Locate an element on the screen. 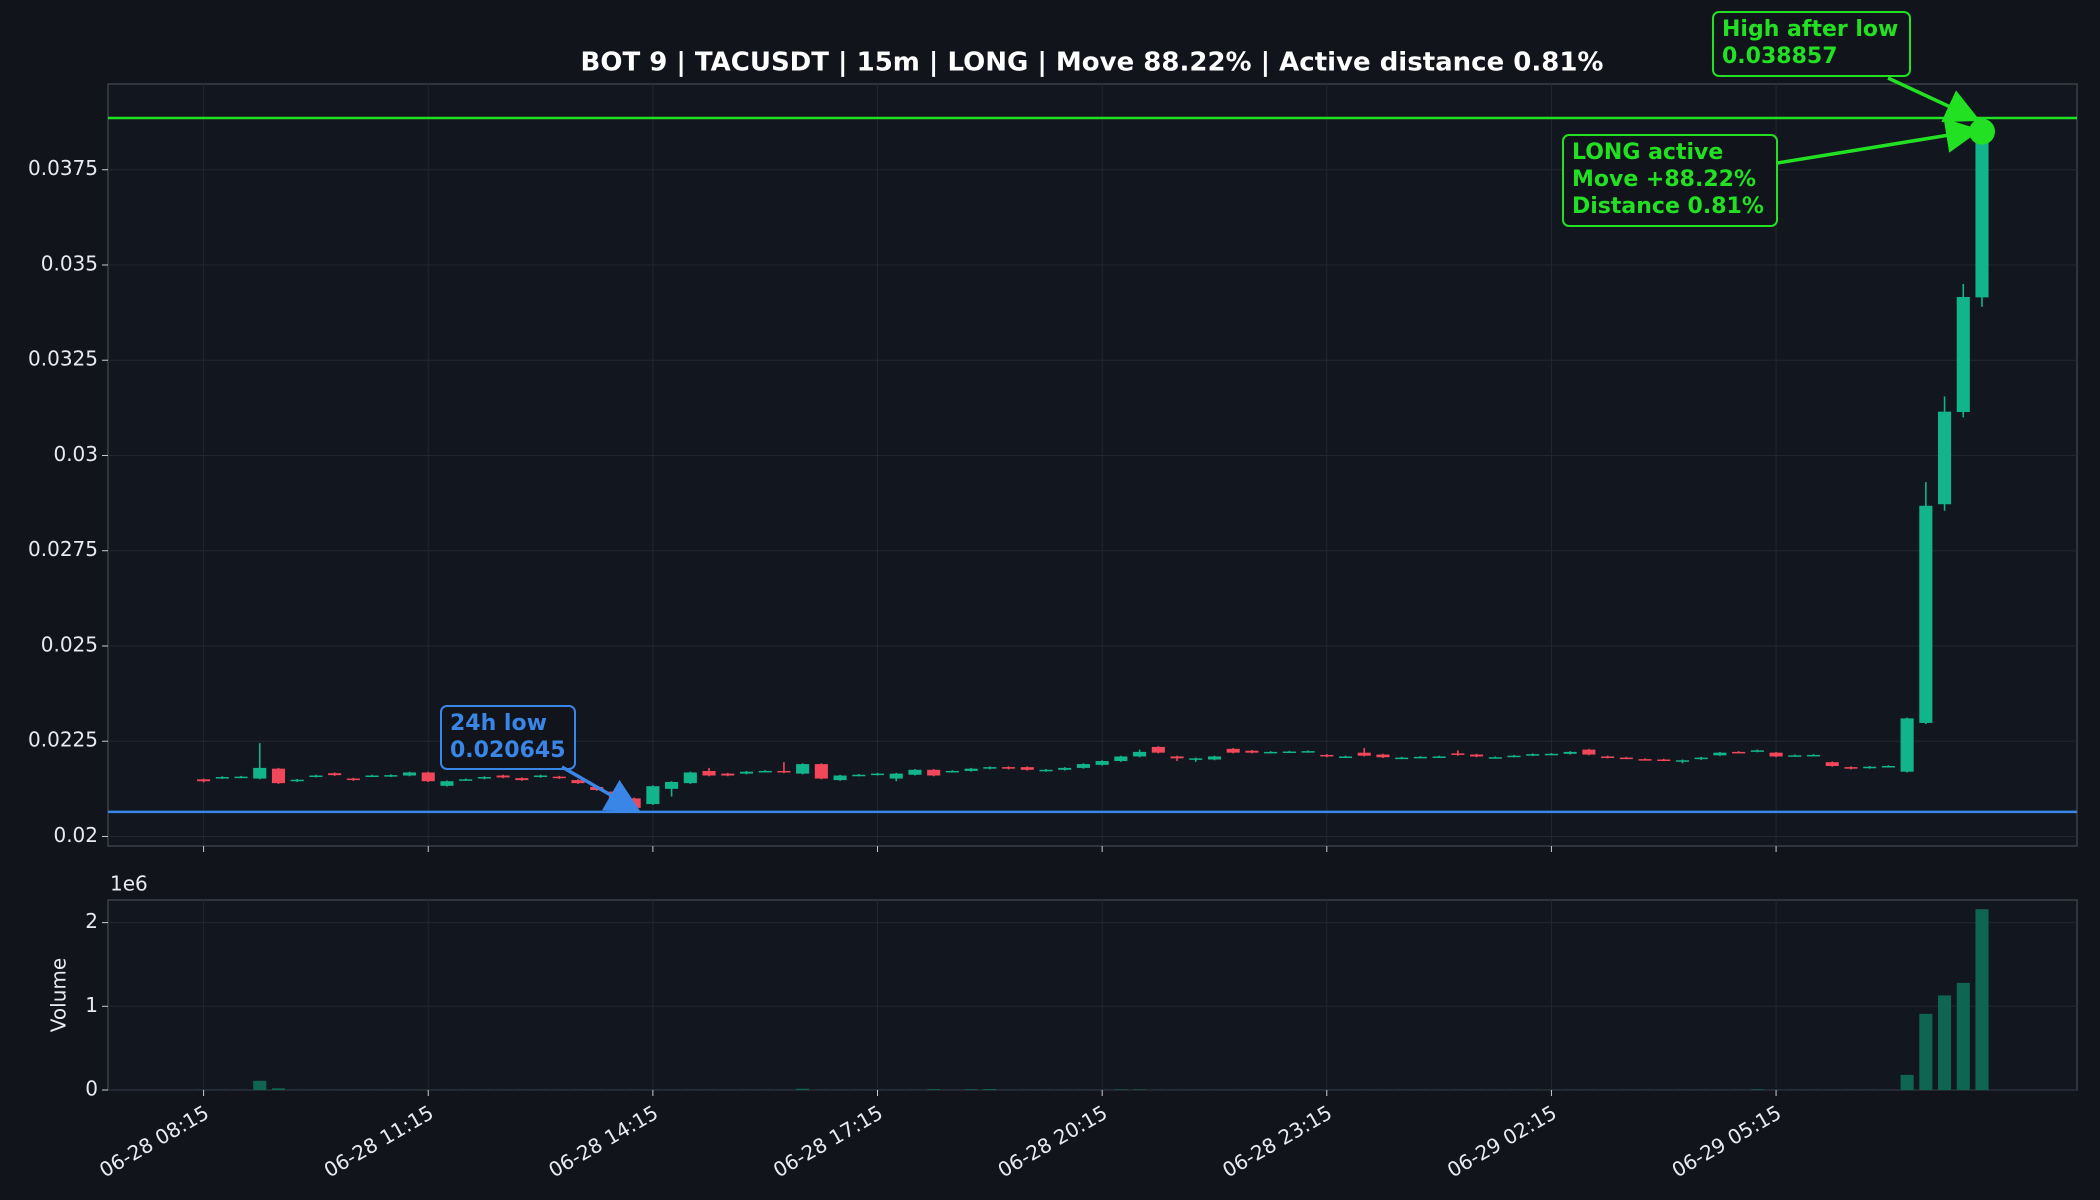 The image size is (2100, 1200). annotation-text: Distance 0.81% is located at coordinates (1668, 206).